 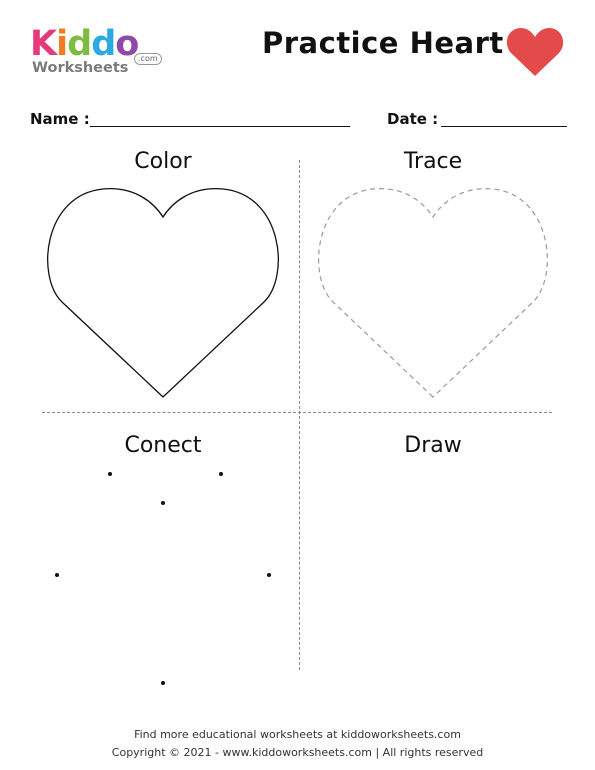 I want to click on logo-subtitle: Worksheets, so click(x=80, y=68).